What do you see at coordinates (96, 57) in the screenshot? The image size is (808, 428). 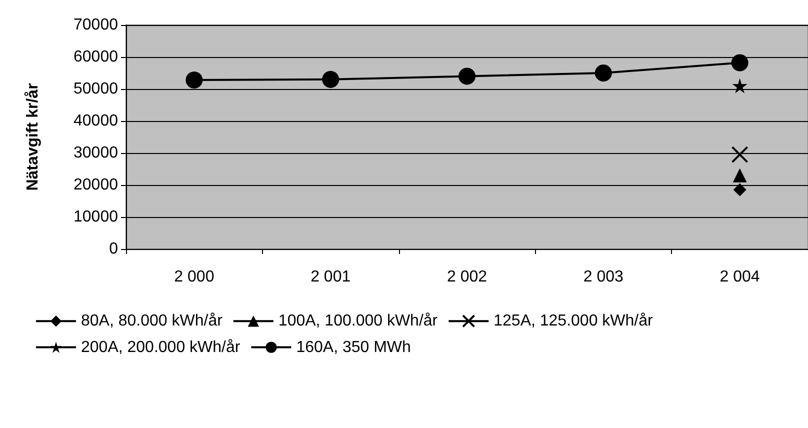 I see `y-tick-label: 60000` at bounding box center [96, 57].